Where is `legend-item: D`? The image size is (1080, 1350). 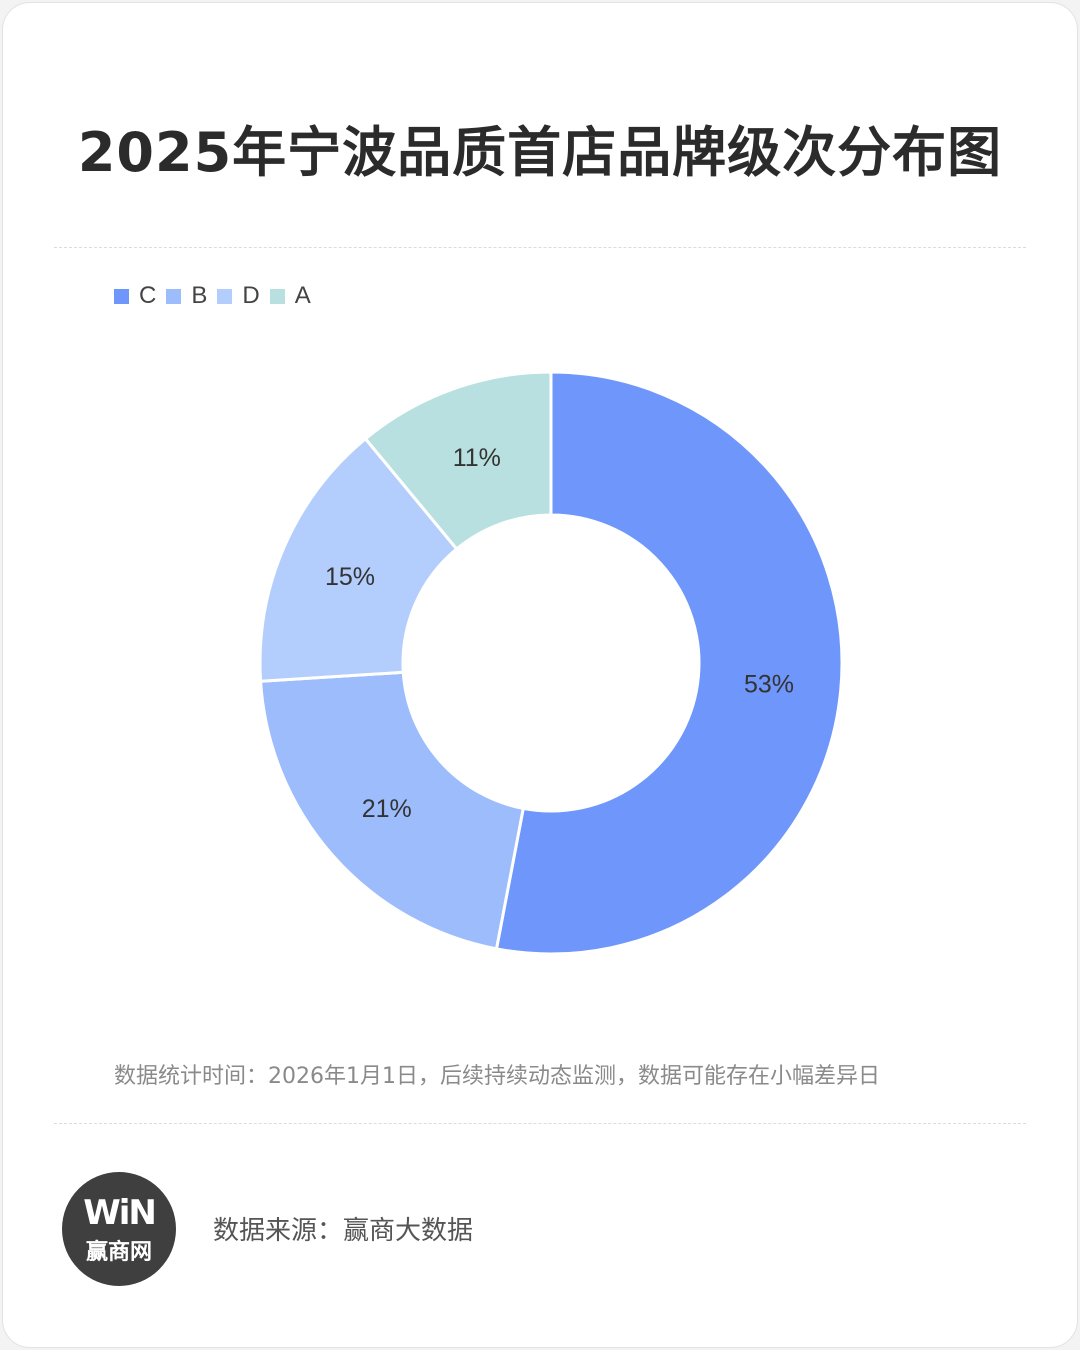
legend-item: D is located at coordinates (238, 296).